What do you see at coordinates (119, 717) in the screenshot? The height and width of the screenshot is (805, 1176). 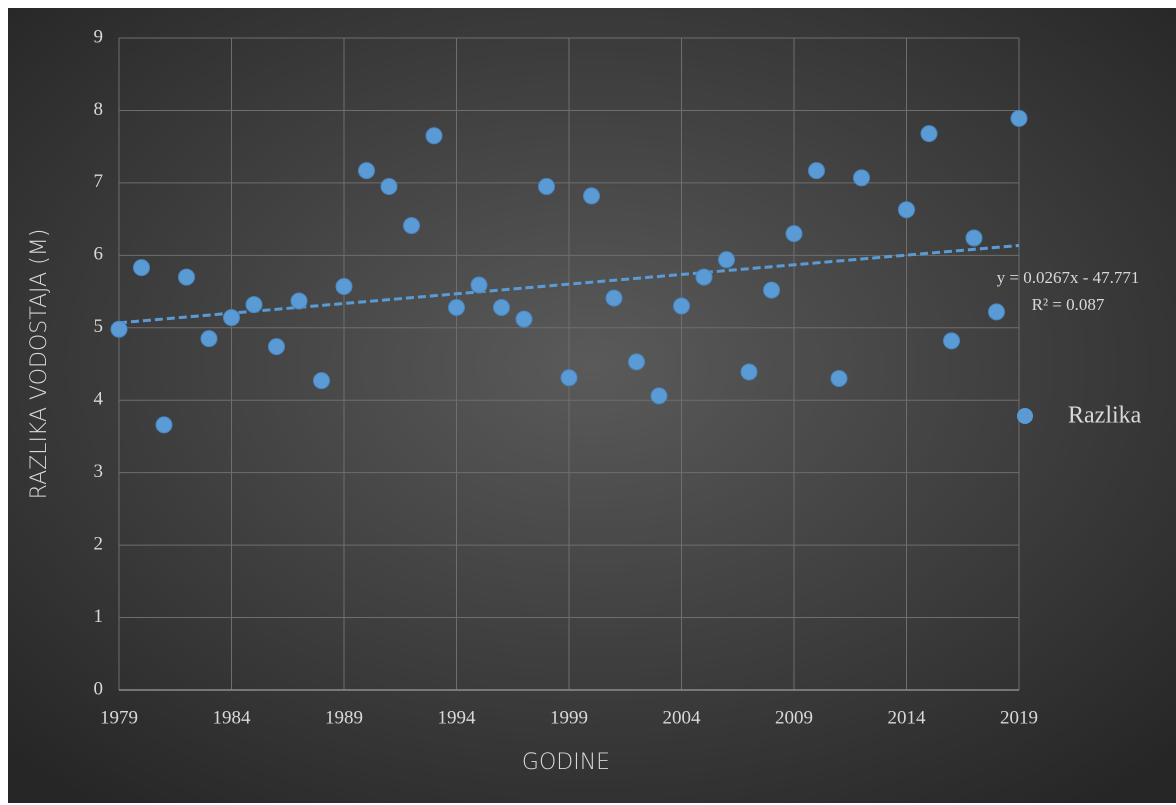 I see `x-tick-label: 1979` at bounding box center [119, 717].